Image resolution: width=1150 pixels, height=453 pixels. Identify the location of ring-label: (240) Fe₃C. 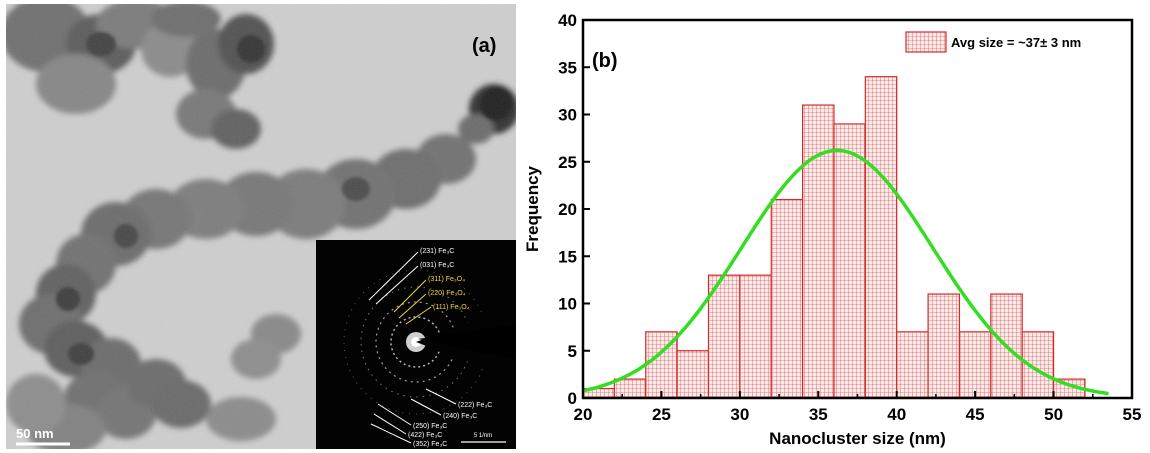
(460, 416).